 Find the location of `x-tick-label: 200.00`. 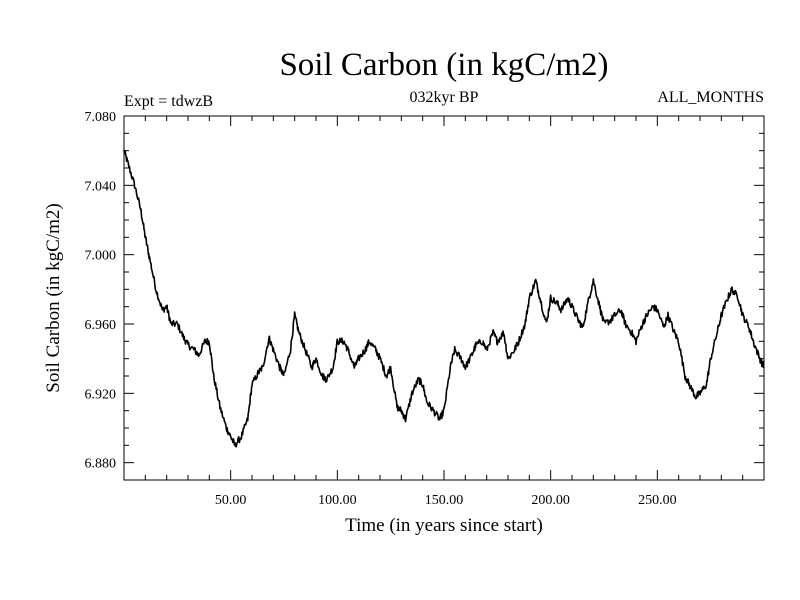

x-tick-label: 200.00 is located at coordinates (550, 500).